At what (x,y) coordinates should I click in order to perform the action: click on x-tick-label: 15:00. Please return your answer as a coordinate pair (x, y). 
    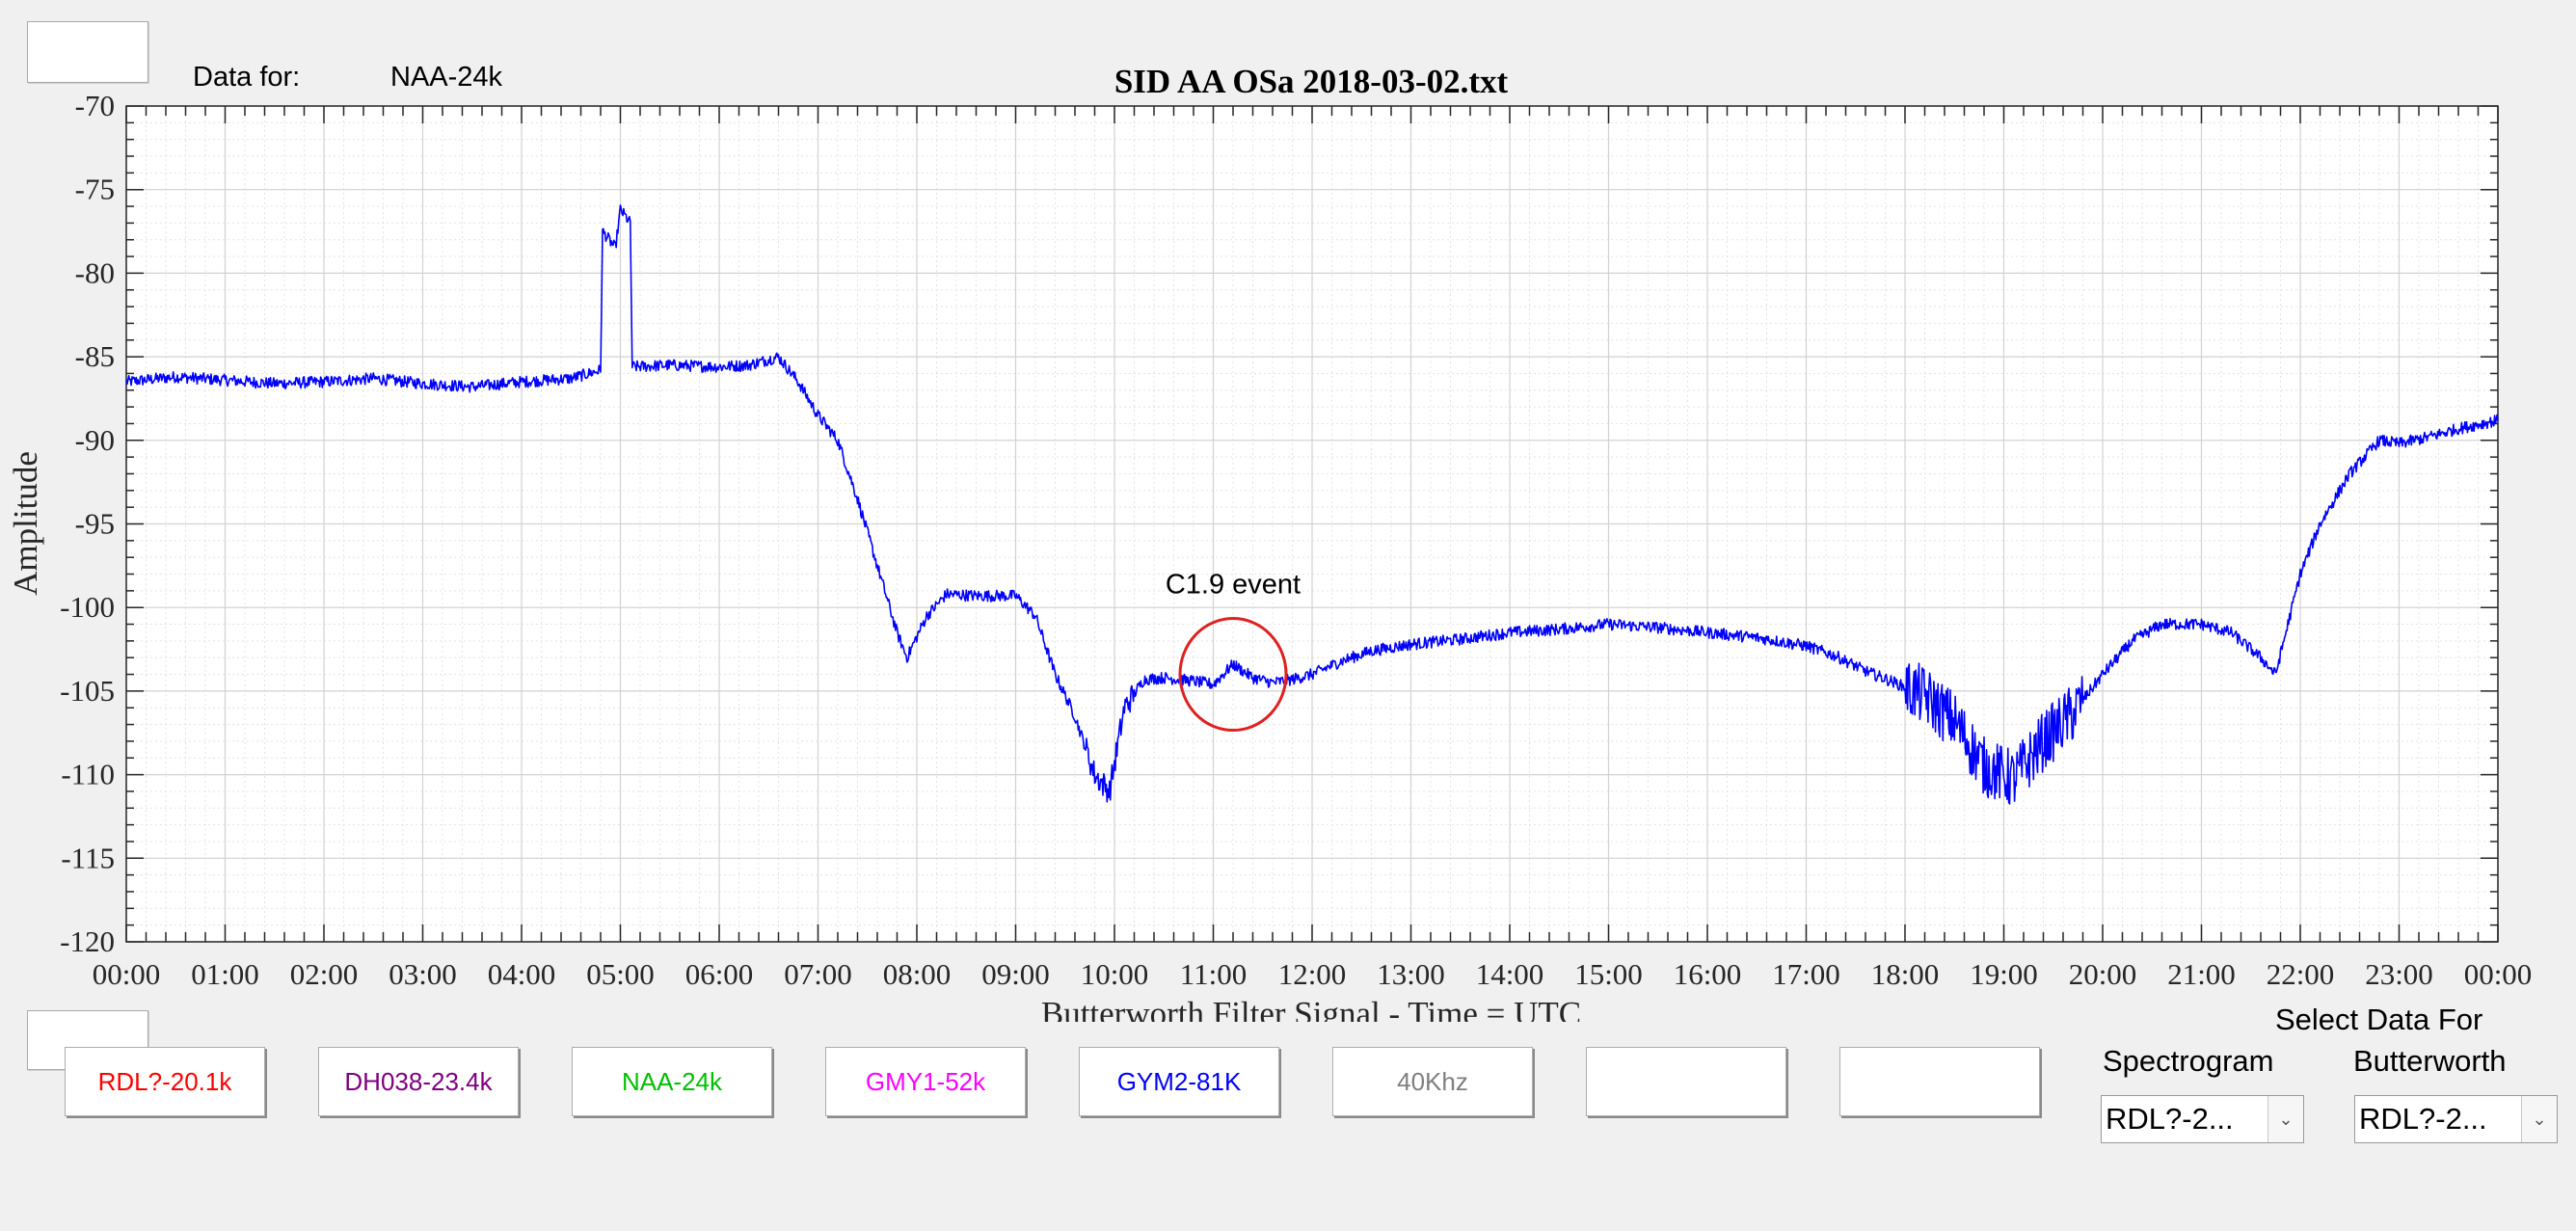
    Looking at the image, I should click on (1609, 974).